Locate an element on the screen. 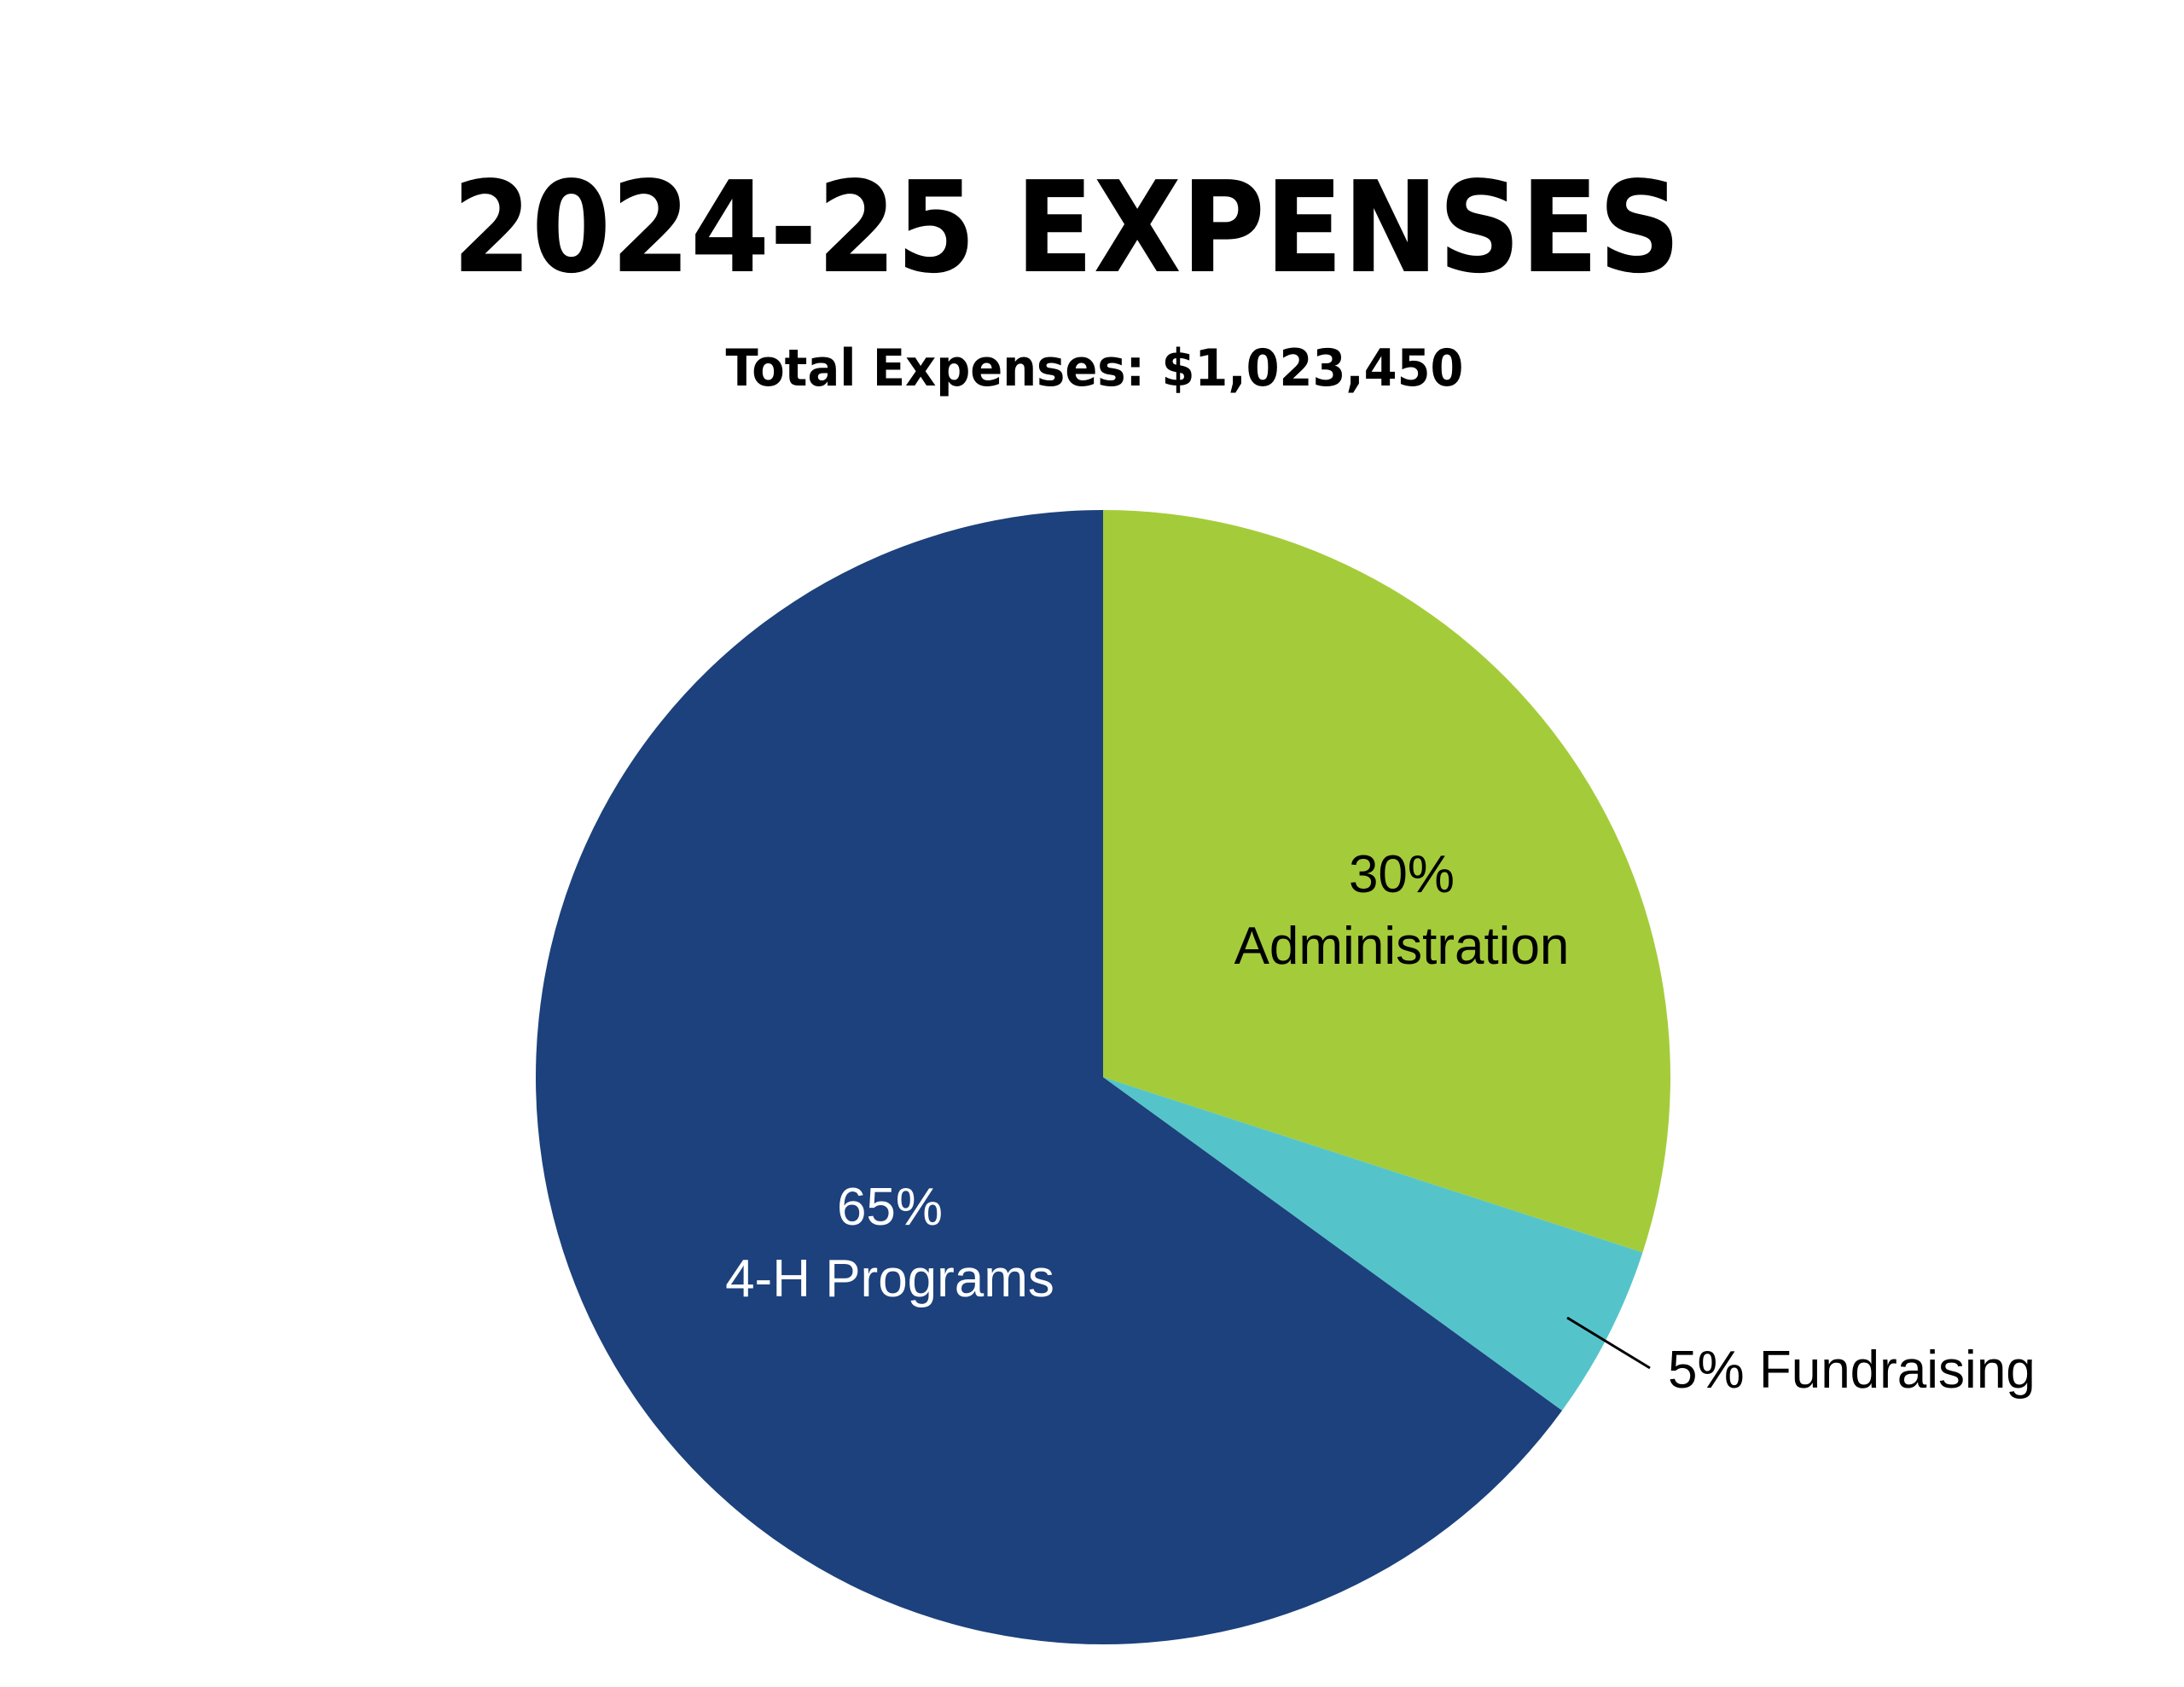 Image resolution: width=2184 pixels, height=1687 pixels. pie-slice-administration is located at coordinates (1386, 882).